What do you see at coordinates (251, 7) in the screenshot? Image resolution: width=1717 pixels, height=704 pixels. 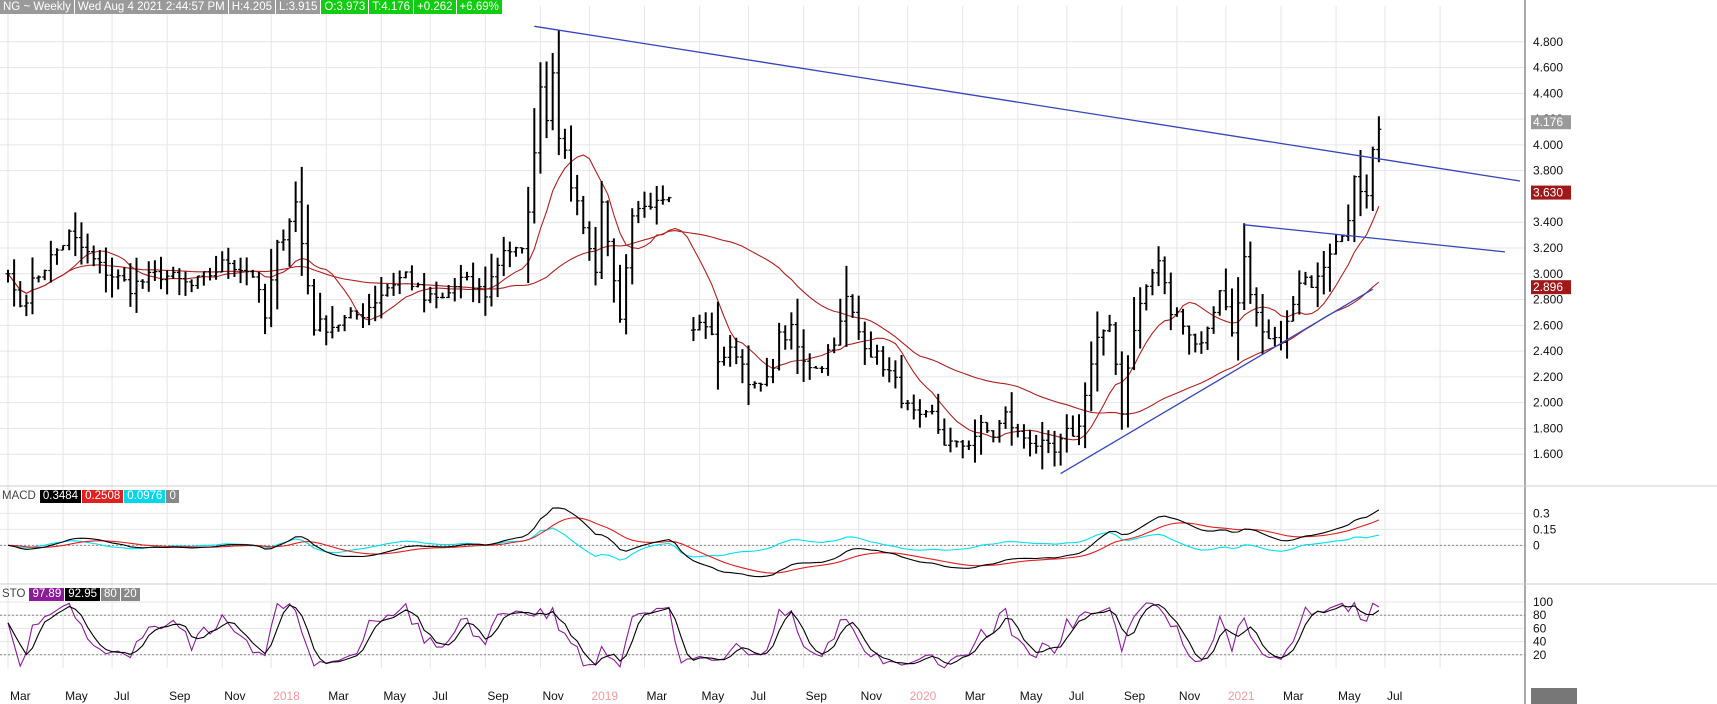 I see `high-label: H:4.205` at bounding box center [251, 7].